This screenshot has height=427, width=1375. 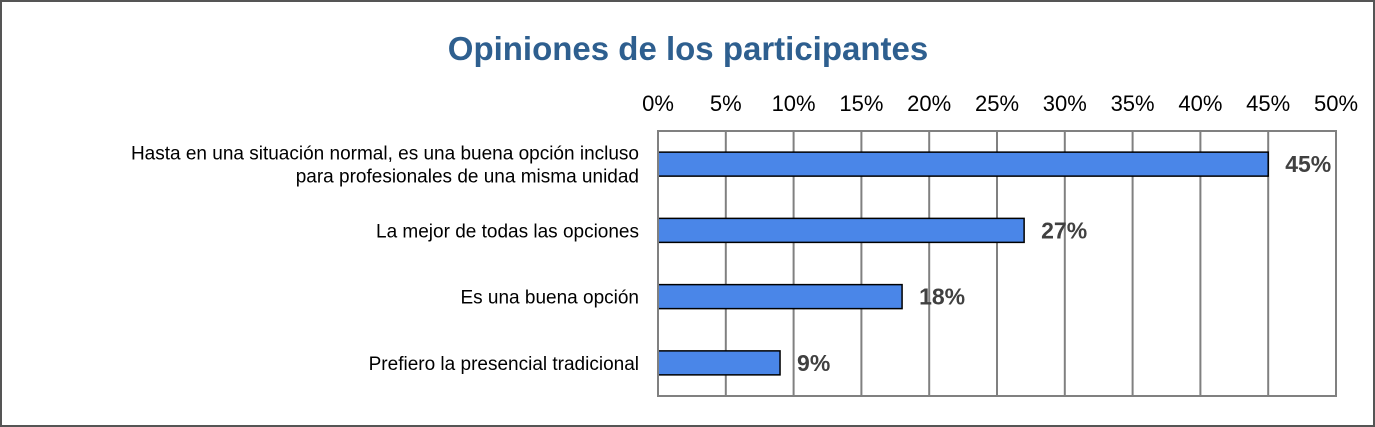 I want to click on category-label: Prefiero la presencial tradicional, so click(x=504, y=364).